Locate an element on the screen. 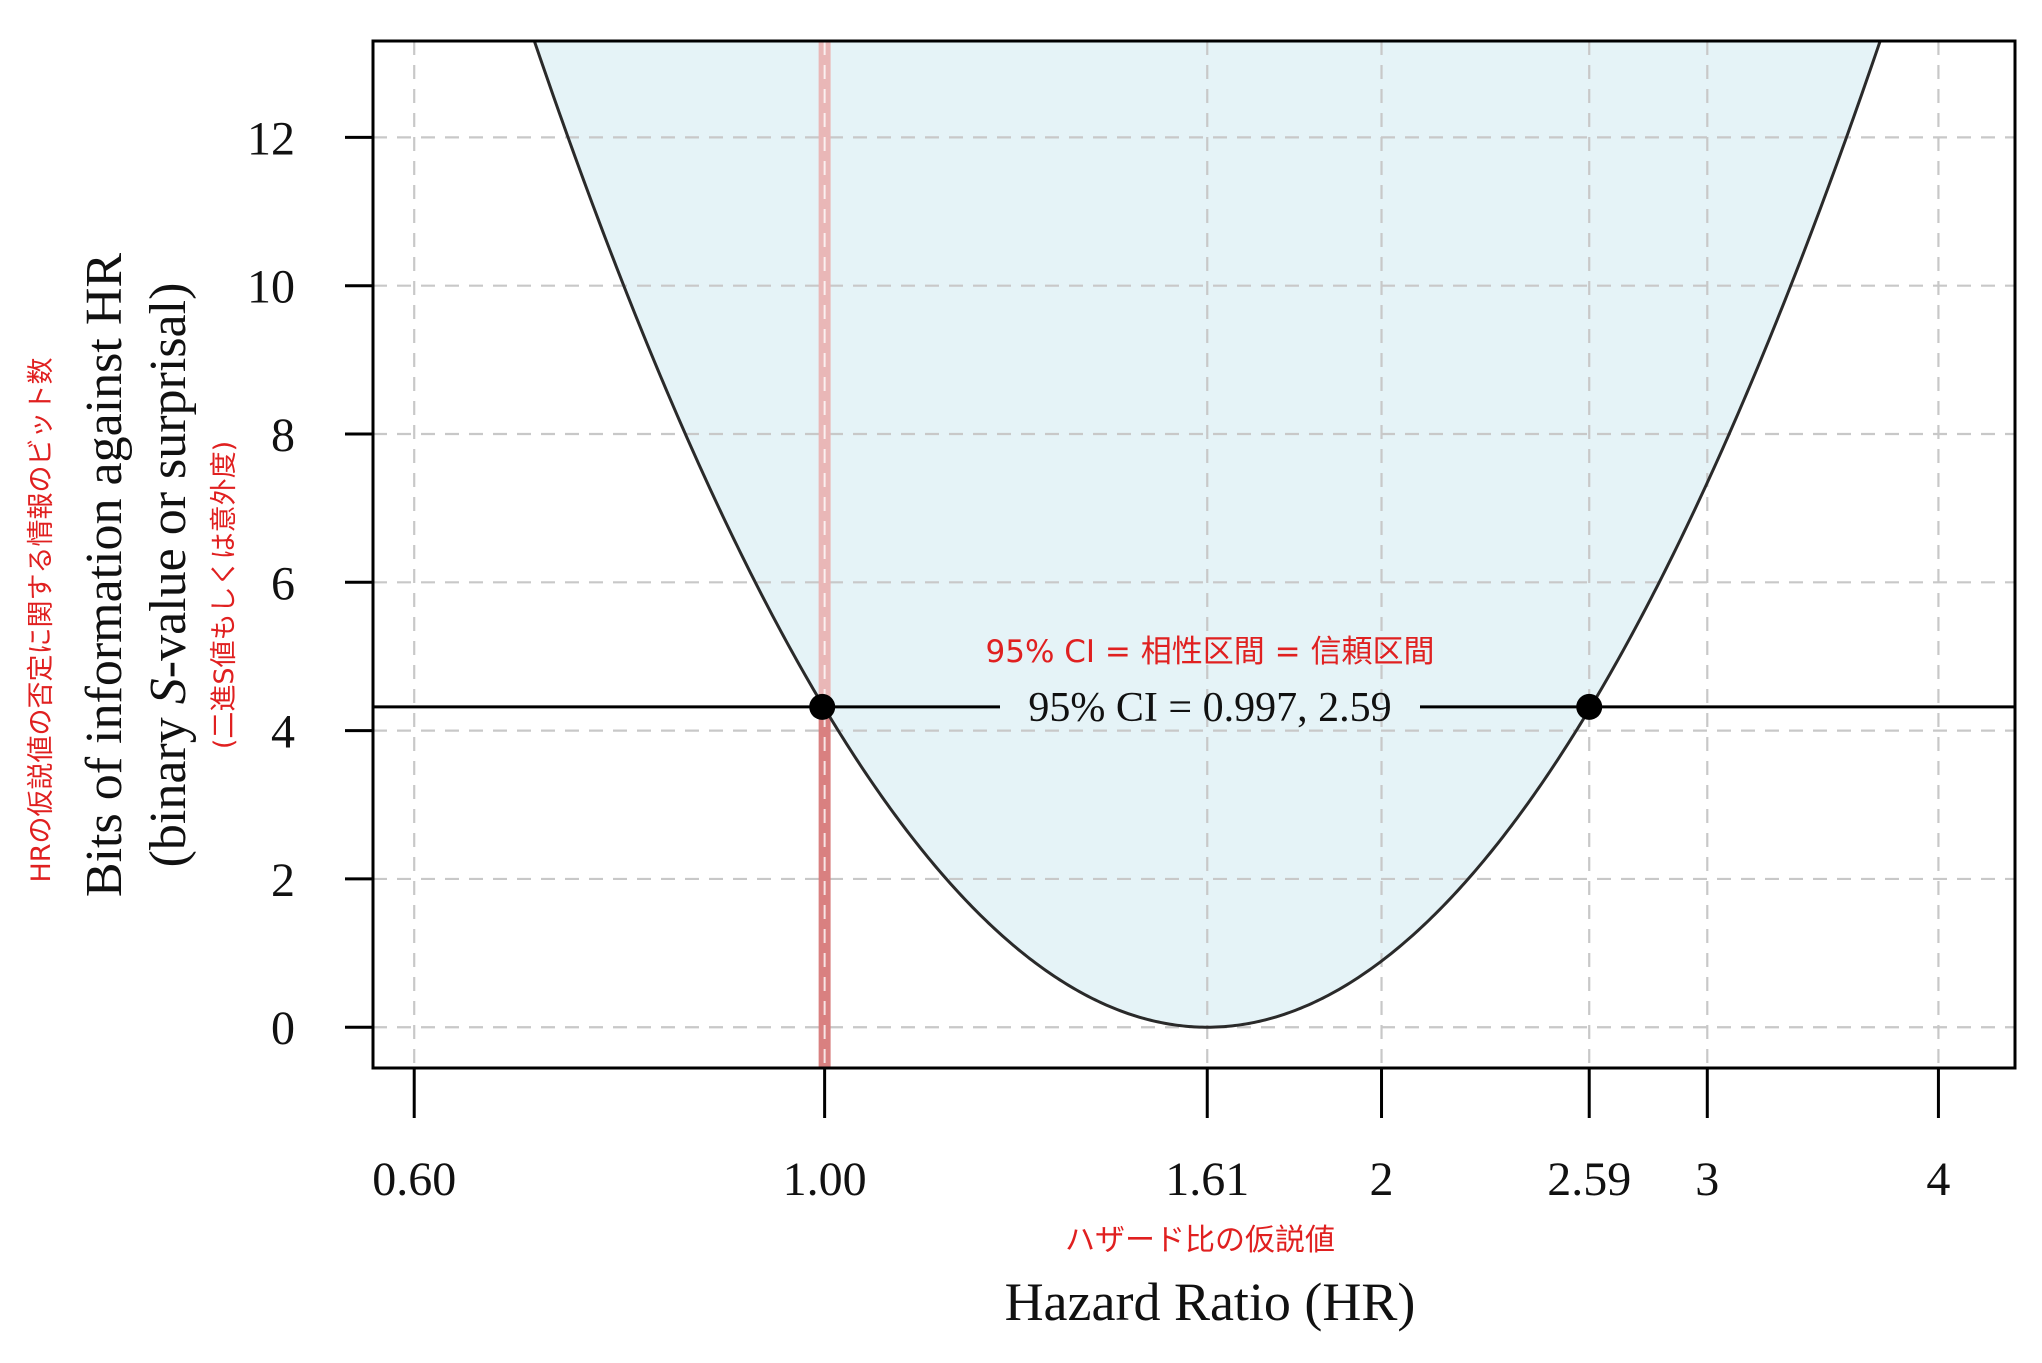  x-tick-label: 0.60 is located at coordinates (414, 1179).